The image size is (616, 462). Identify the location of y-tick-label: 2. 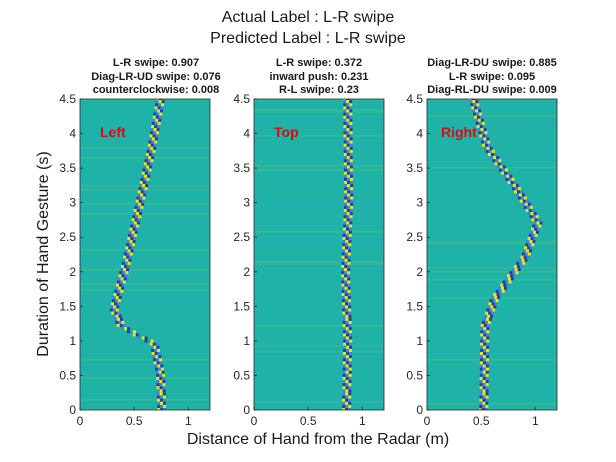
(72, 272).